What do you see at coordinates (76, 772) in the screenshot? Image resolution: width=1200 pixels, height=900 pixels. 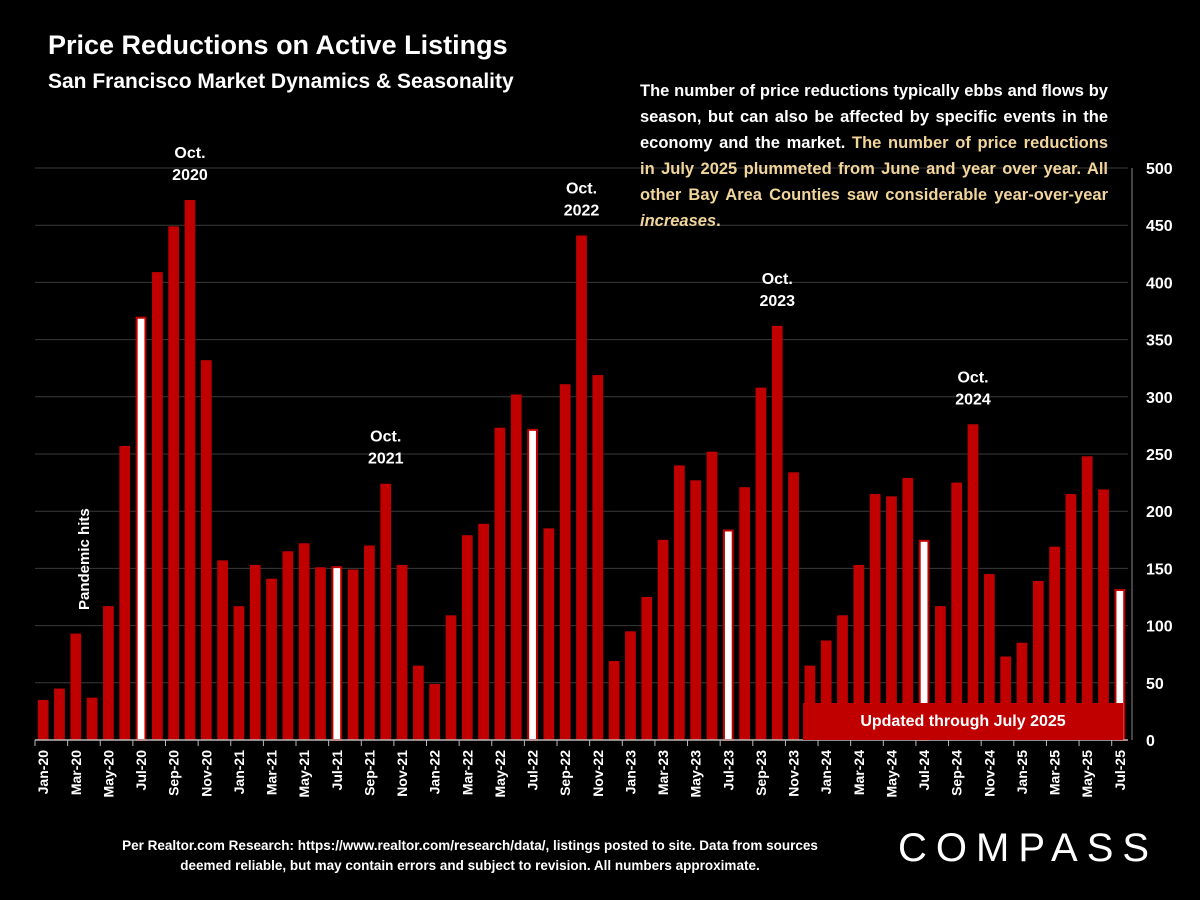 I see `x-tick-label: Mar-20` at bounding box center [76, 772].